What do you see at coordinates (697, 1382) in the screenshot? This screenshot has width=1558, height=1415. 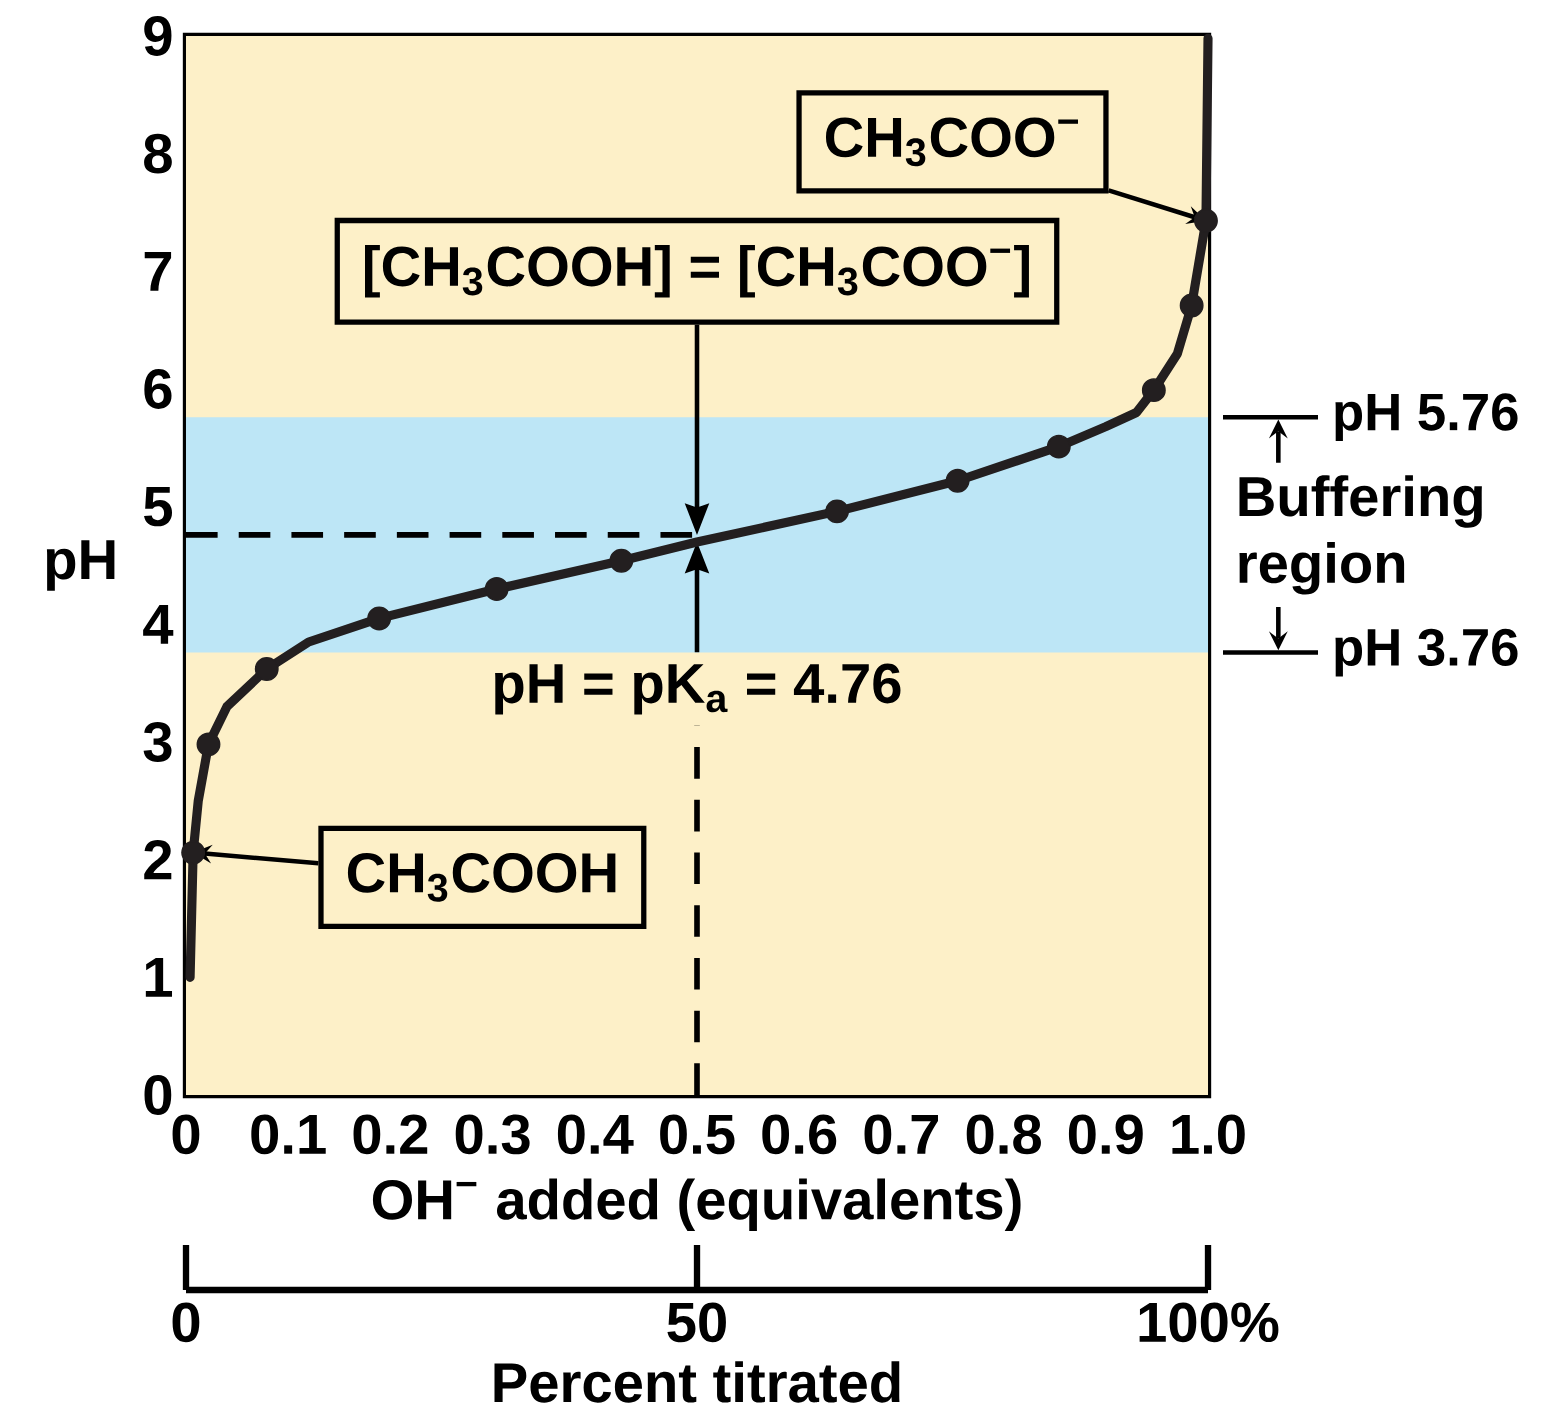 I see `x2-axis-title: Percent titrated` at bounding box center [697, 1382].